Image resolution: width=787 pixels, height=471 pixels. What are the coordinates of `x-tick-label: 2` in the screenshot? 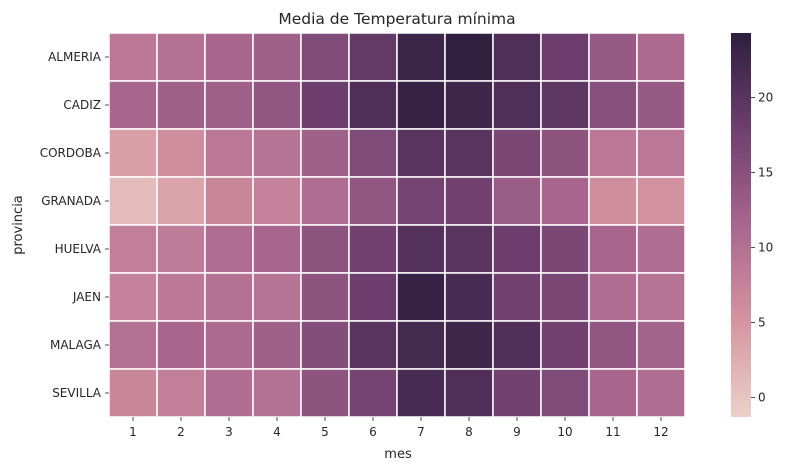 It's located at (181, 432).